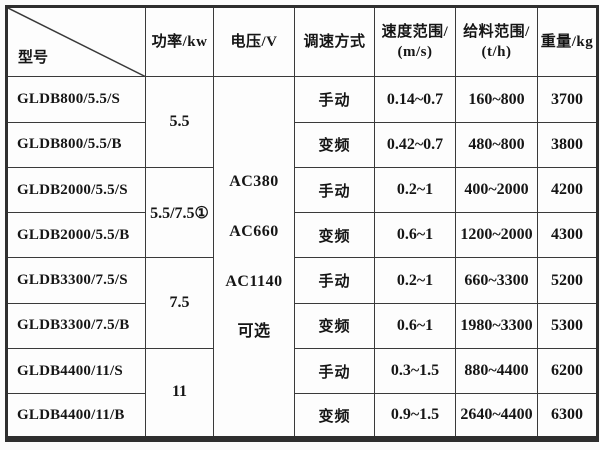  I want to click on power-group-cell: 11, so click(179, 393).